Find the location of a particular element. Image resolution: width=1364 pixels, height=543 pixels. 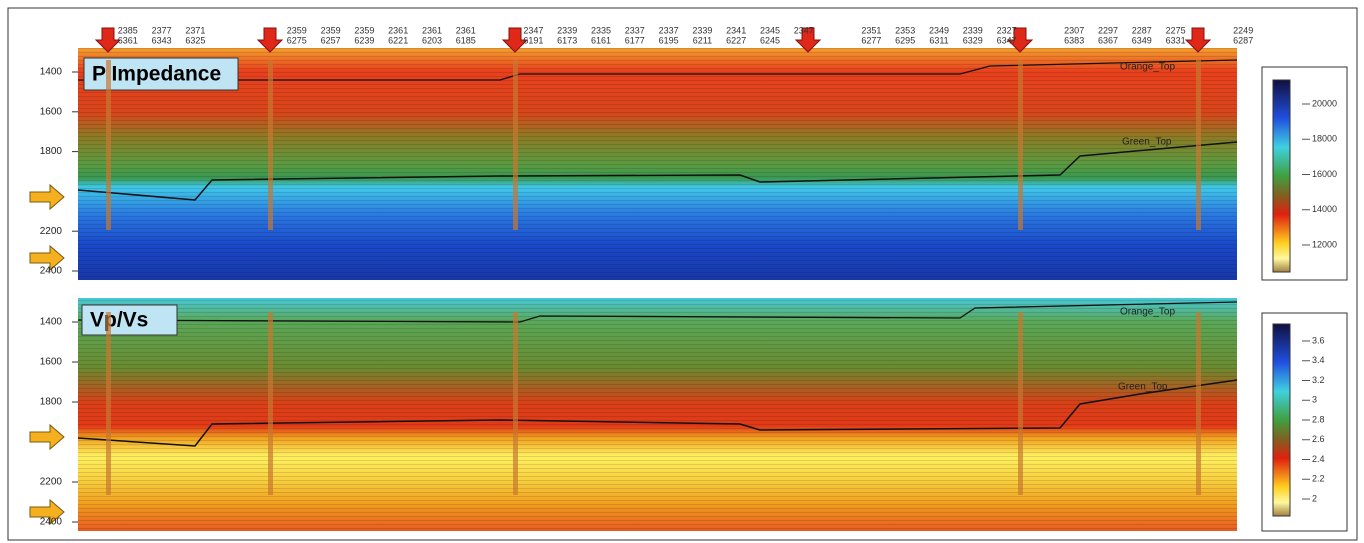

zone-markers is located at coordinates (47, 354).